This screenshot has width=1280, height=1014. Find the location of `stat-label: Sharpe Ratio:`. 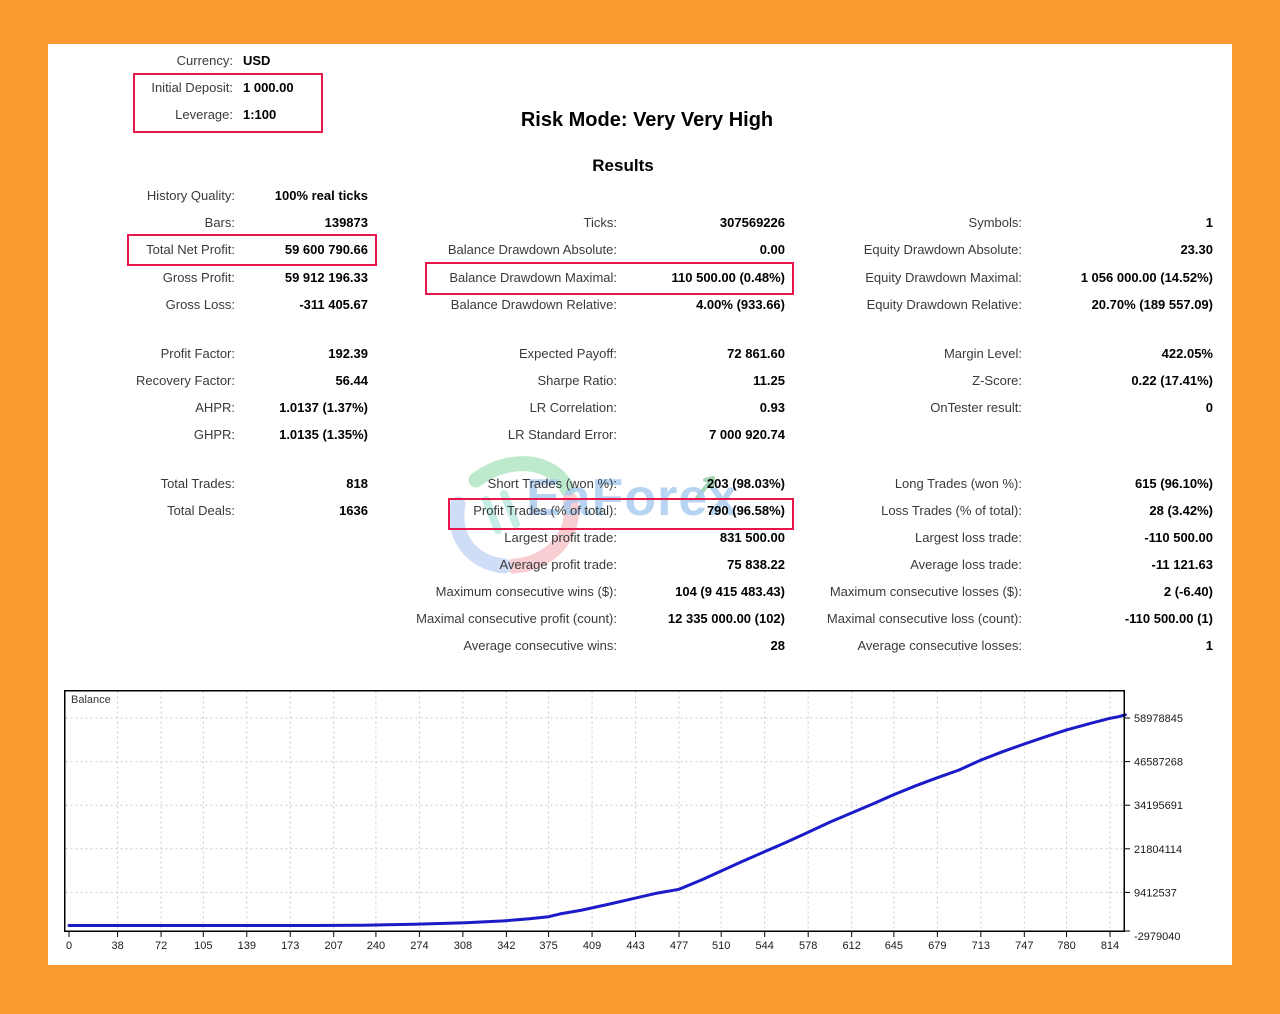

stat-label: Sharpe Ratio: is located at coordinates (577, 380).